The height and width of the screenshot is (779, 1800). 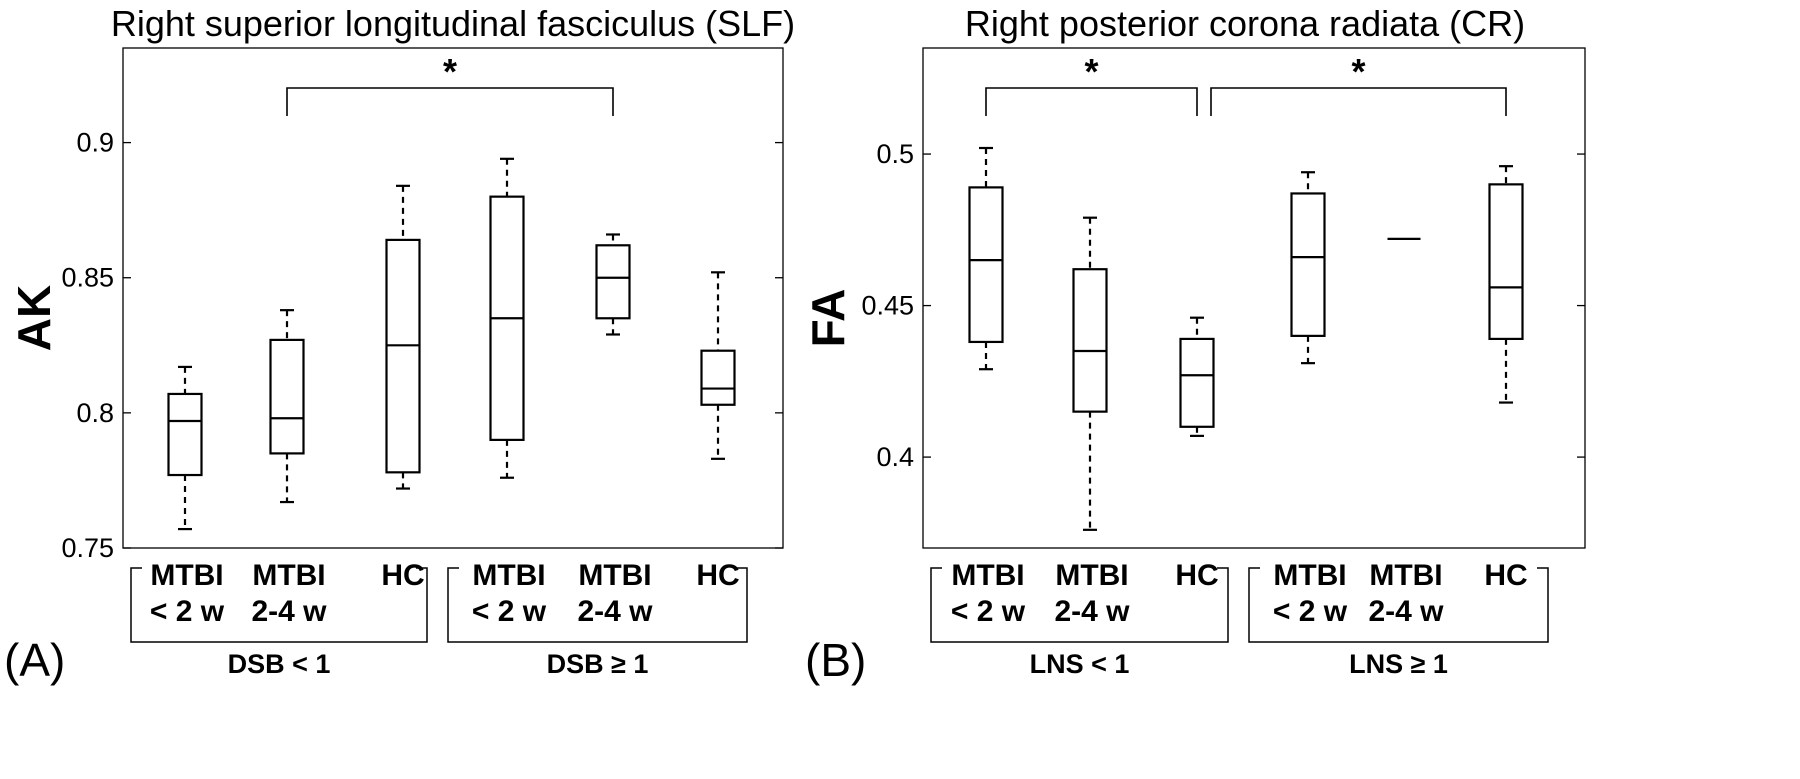 I want to click on group-label: LNS ≥ 1, so click(x=1398, y=664).